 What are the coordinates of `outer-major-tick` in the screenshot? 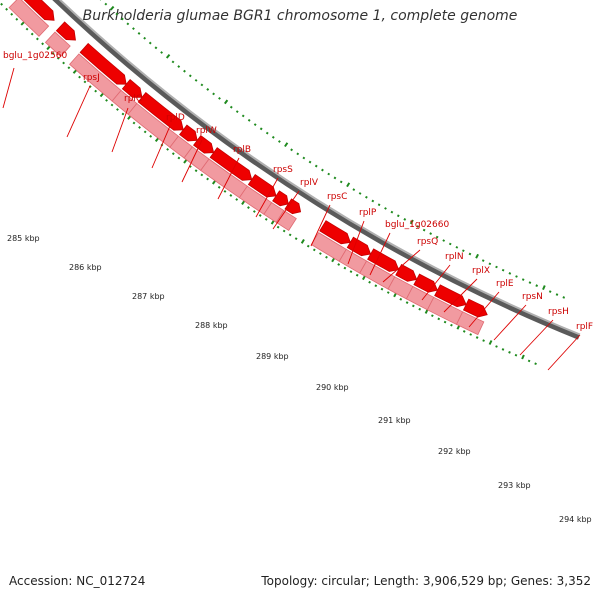 It's located at (490, 342).